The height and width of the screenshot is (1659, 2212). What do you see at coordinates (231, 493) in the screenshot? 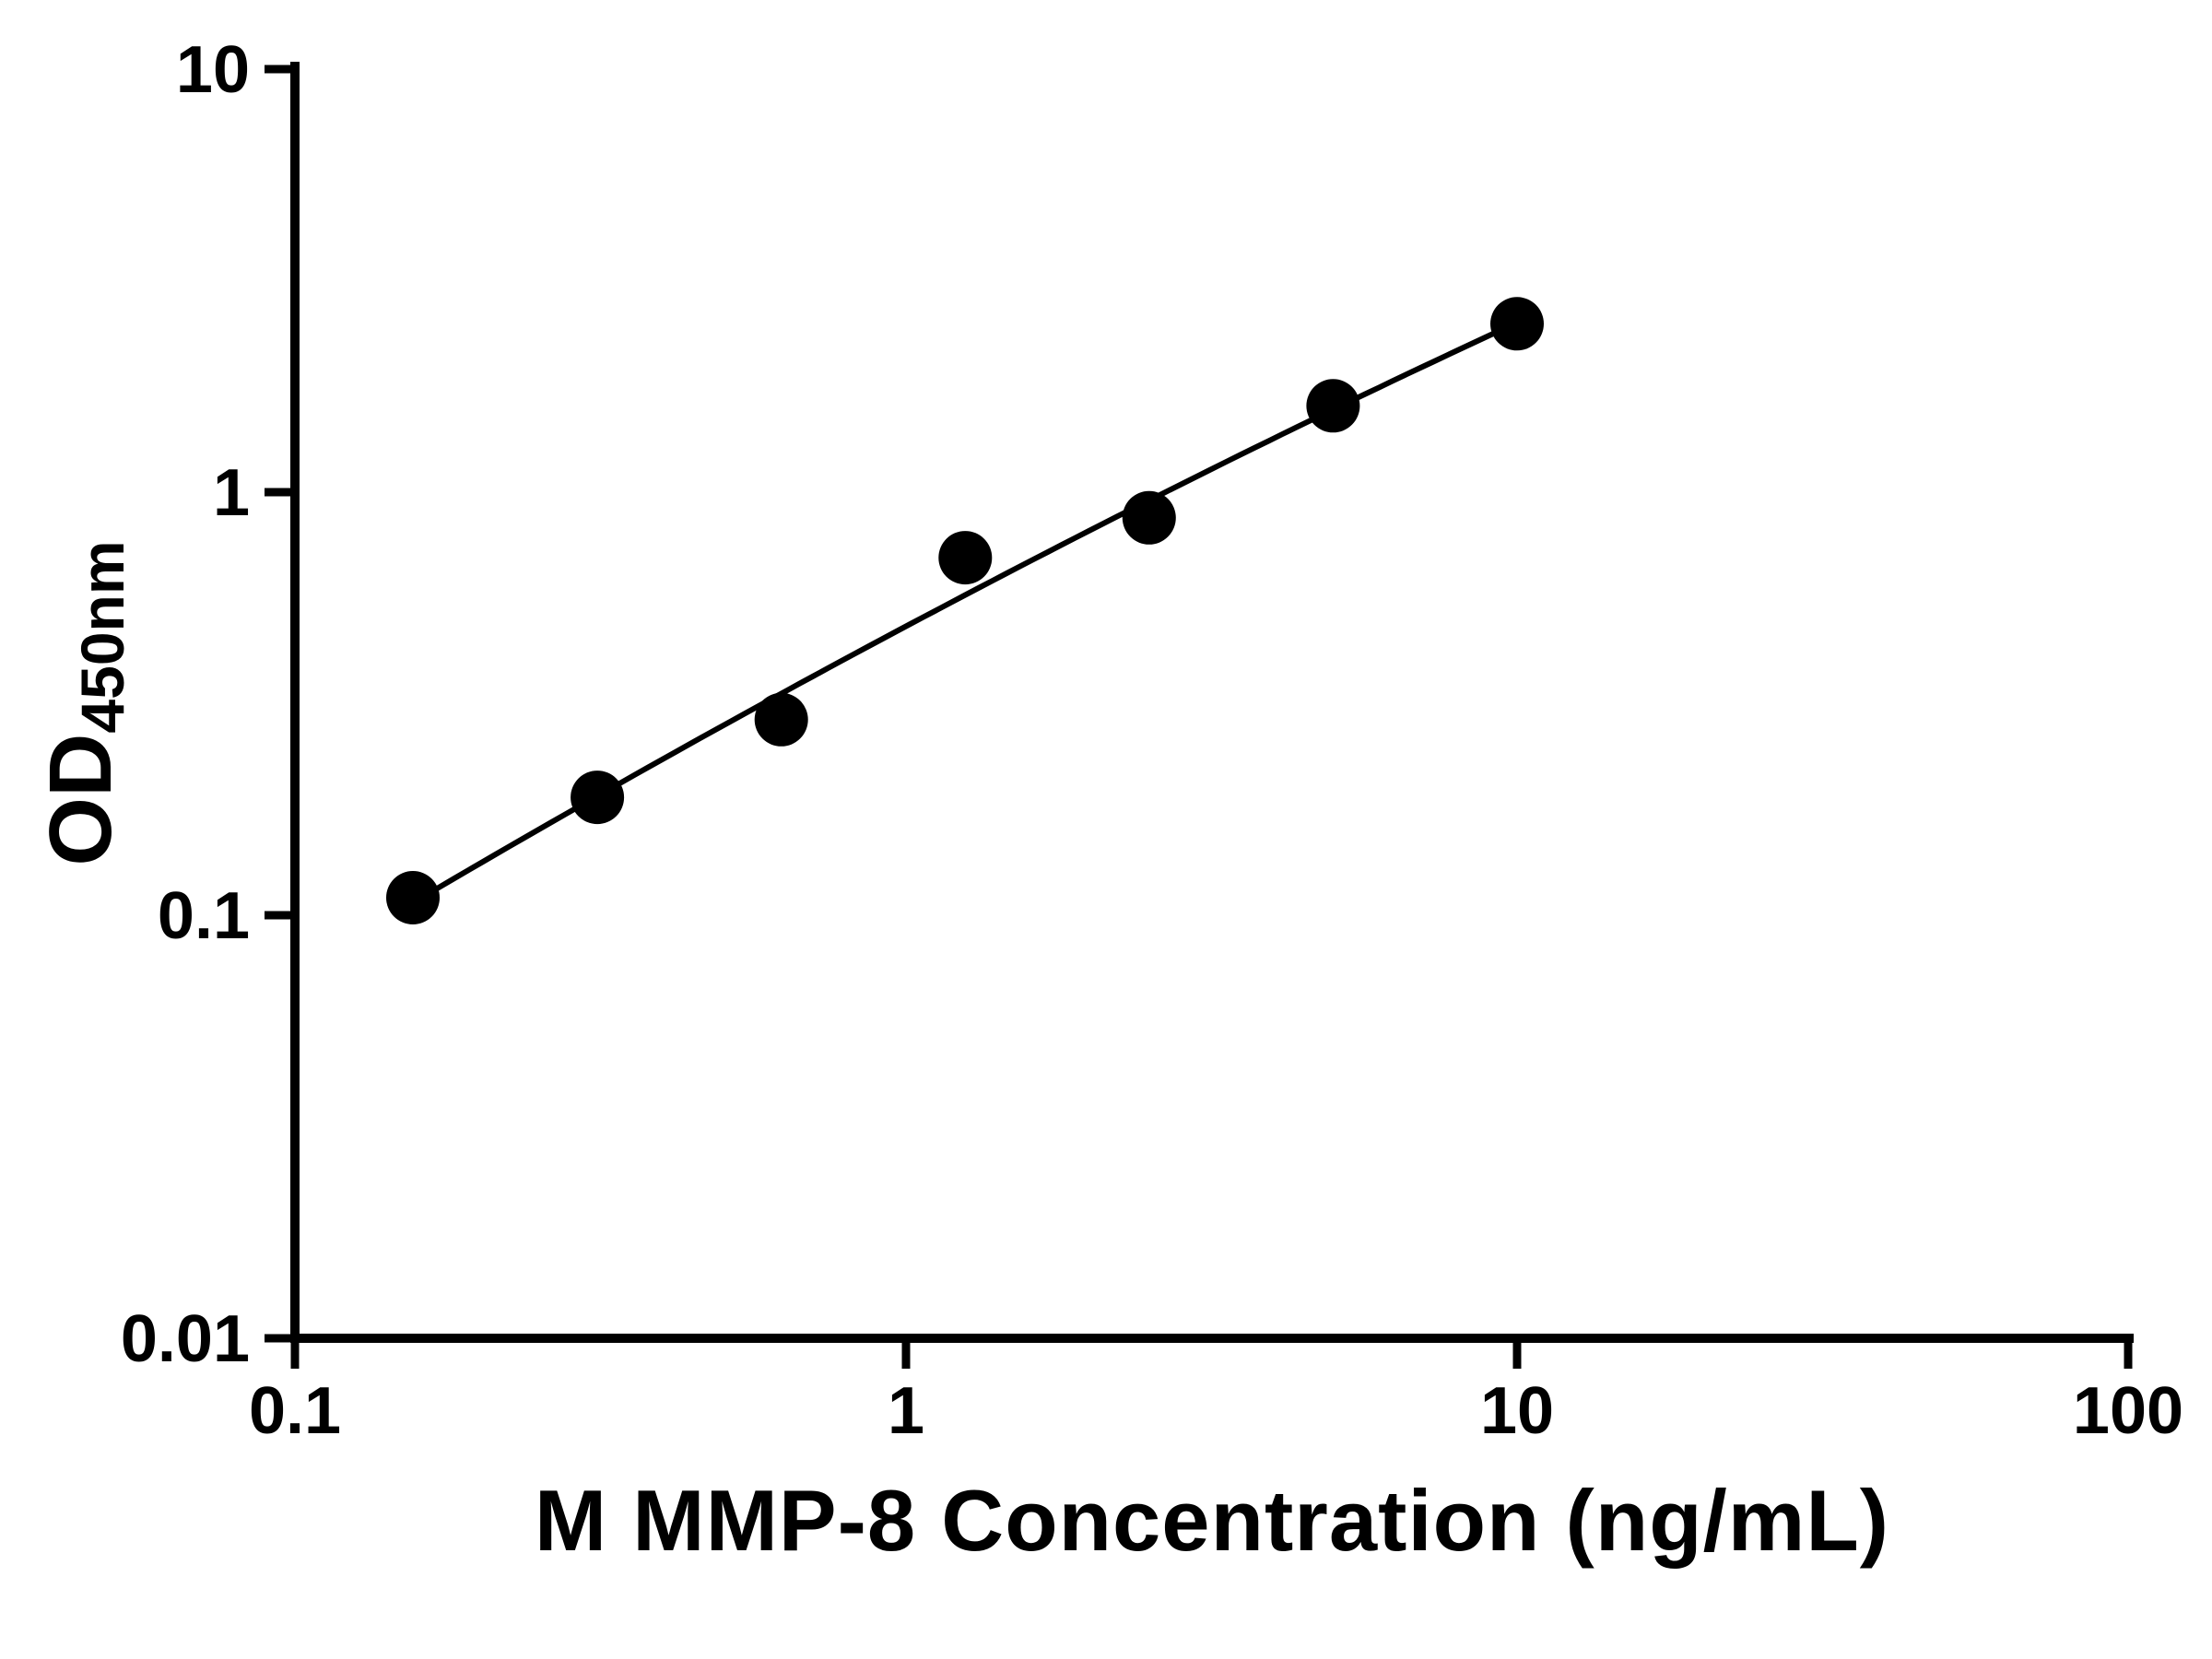
I see `y-tick-label: 1` at bounding box center [231, 493].